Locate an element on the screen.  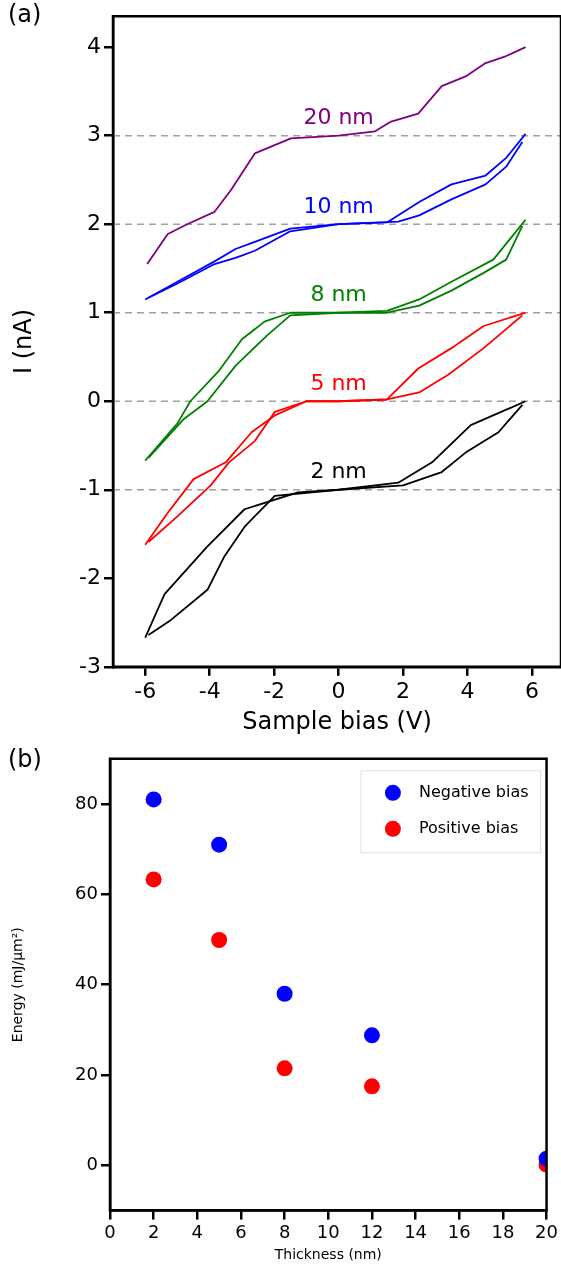
x-tick-label: 20 is located at coordinates (546, 1232).